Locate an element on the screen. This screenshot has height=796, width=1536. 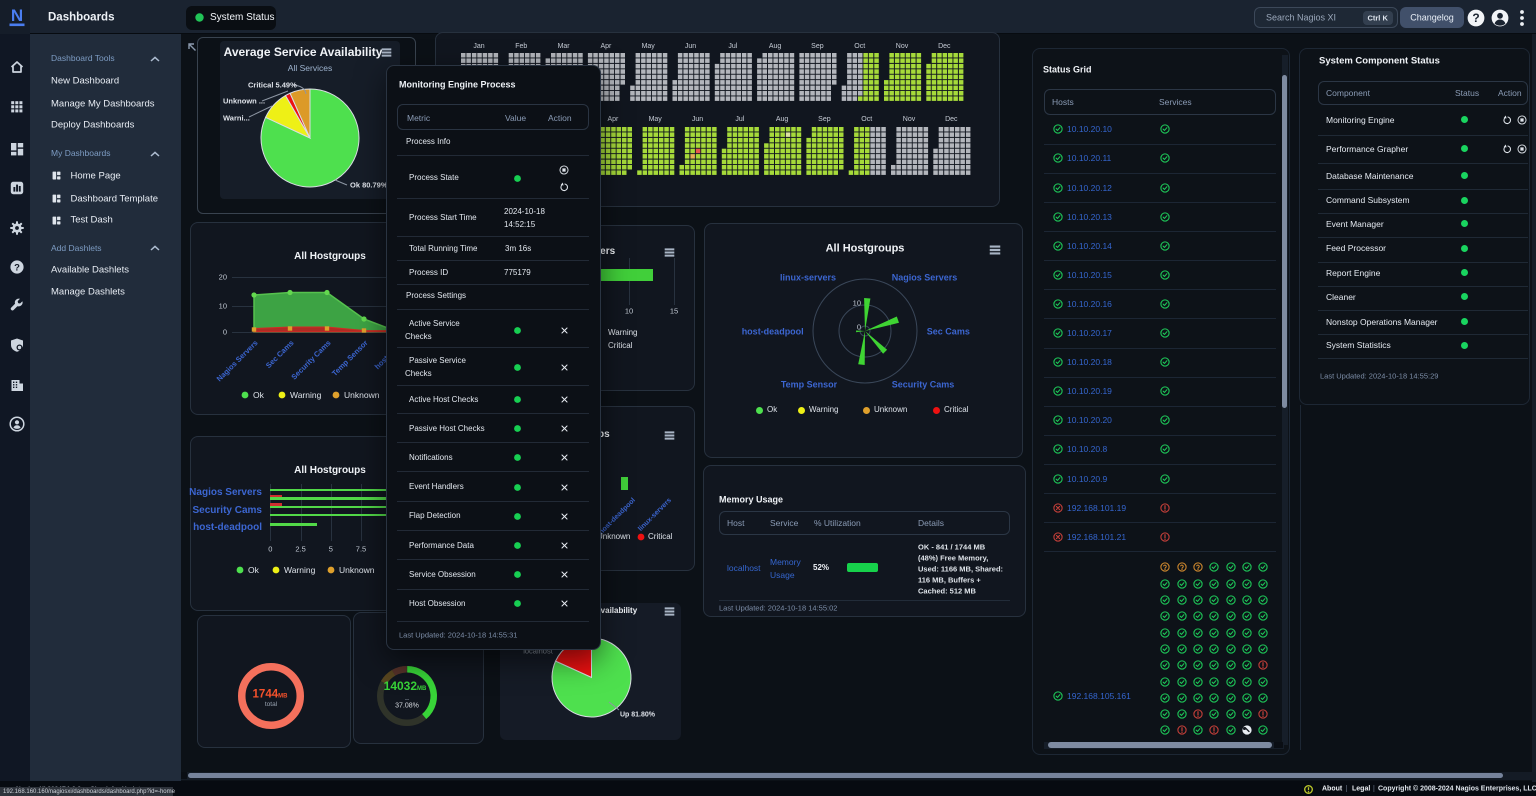
svg-text: Jan is located at coordinates (478, 46).